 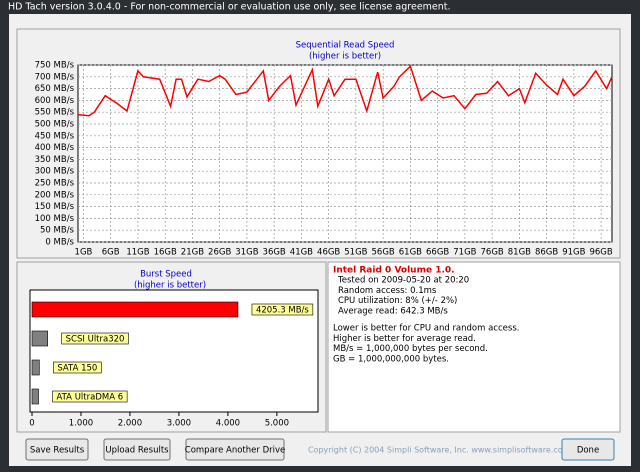 What do you see at coordinates (179, 424) in the screenshot?
I see `x-tick-label: 3.000` at bounding box center [179, 424].